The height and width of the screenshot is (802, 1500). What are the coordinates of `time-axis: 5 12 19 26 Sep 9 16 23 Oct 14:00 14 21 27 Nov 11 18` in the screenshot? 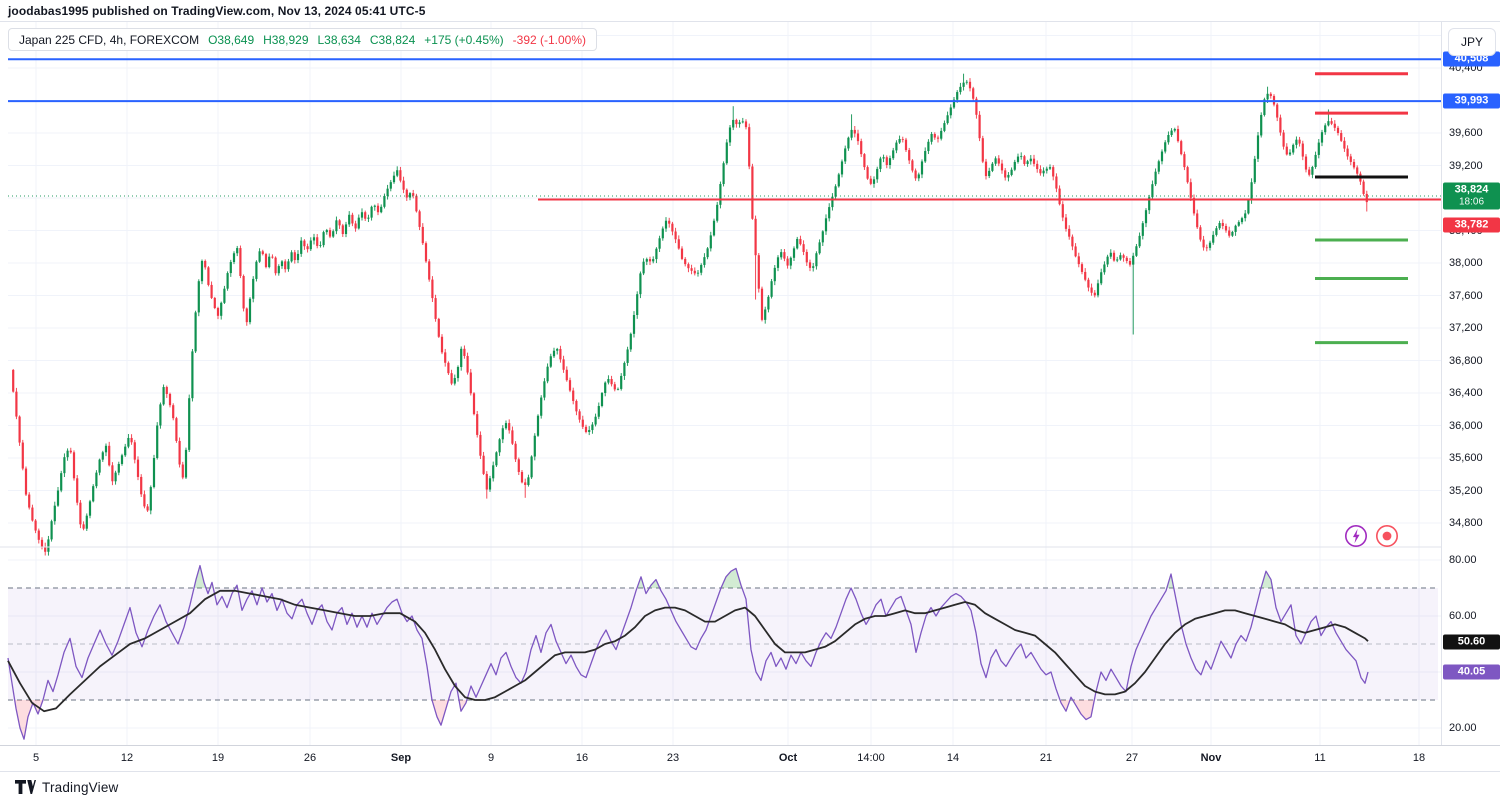 It's located at (750, 758).